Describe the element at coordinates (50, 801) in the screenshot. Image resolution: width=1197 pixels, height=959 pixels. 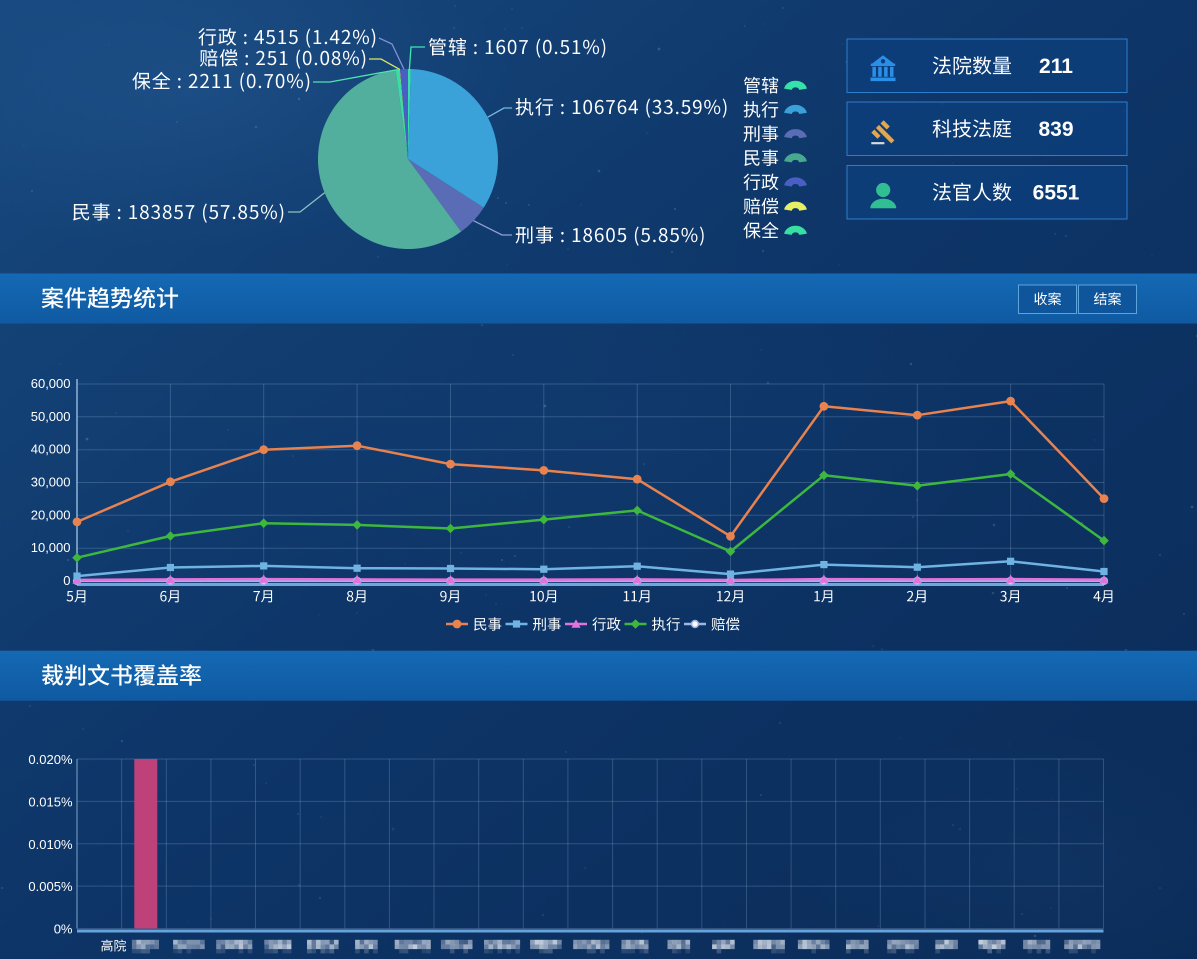
I see `svg-text: 0.015%` at that location.